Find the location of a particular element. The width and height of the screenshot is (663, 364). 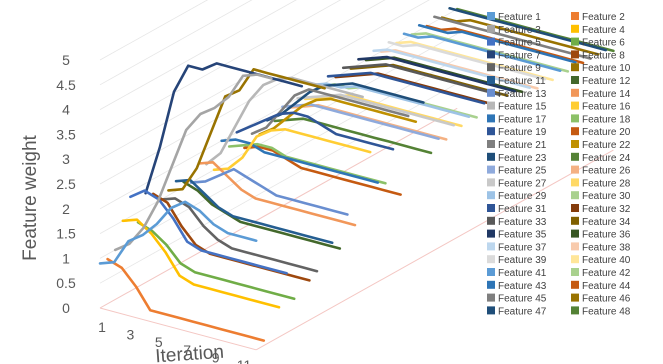

legend-label: Feature 31 is located at coordinates (522, 209).